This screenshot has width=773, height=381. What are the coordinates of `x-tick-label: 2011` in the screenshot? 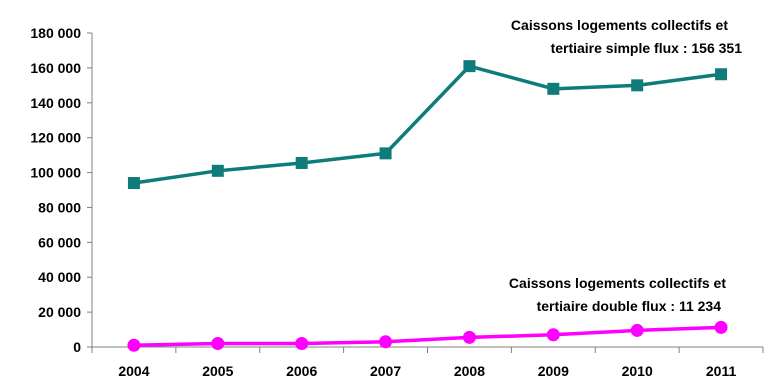 It's located at (721, 371).